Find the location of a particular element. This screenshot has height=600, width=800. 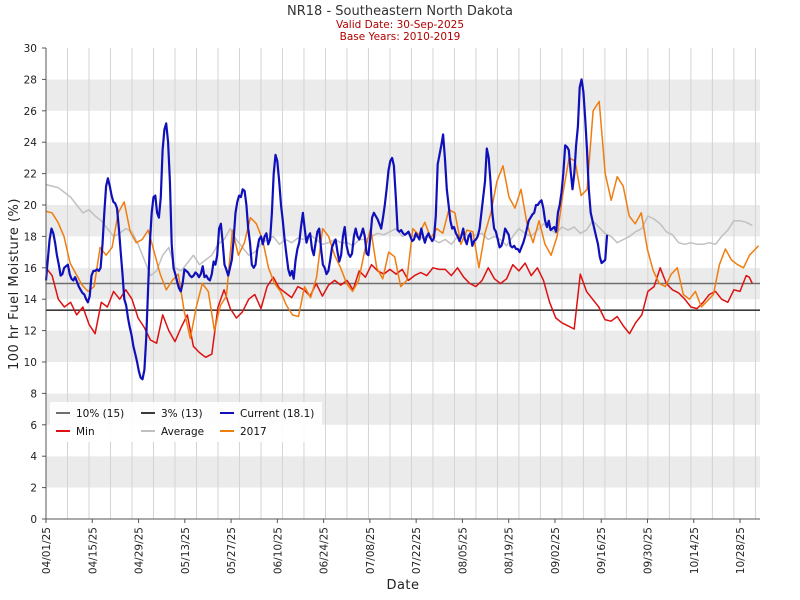

base-years: Base Years: 2010-2019 is located at coordinates (400, 37).